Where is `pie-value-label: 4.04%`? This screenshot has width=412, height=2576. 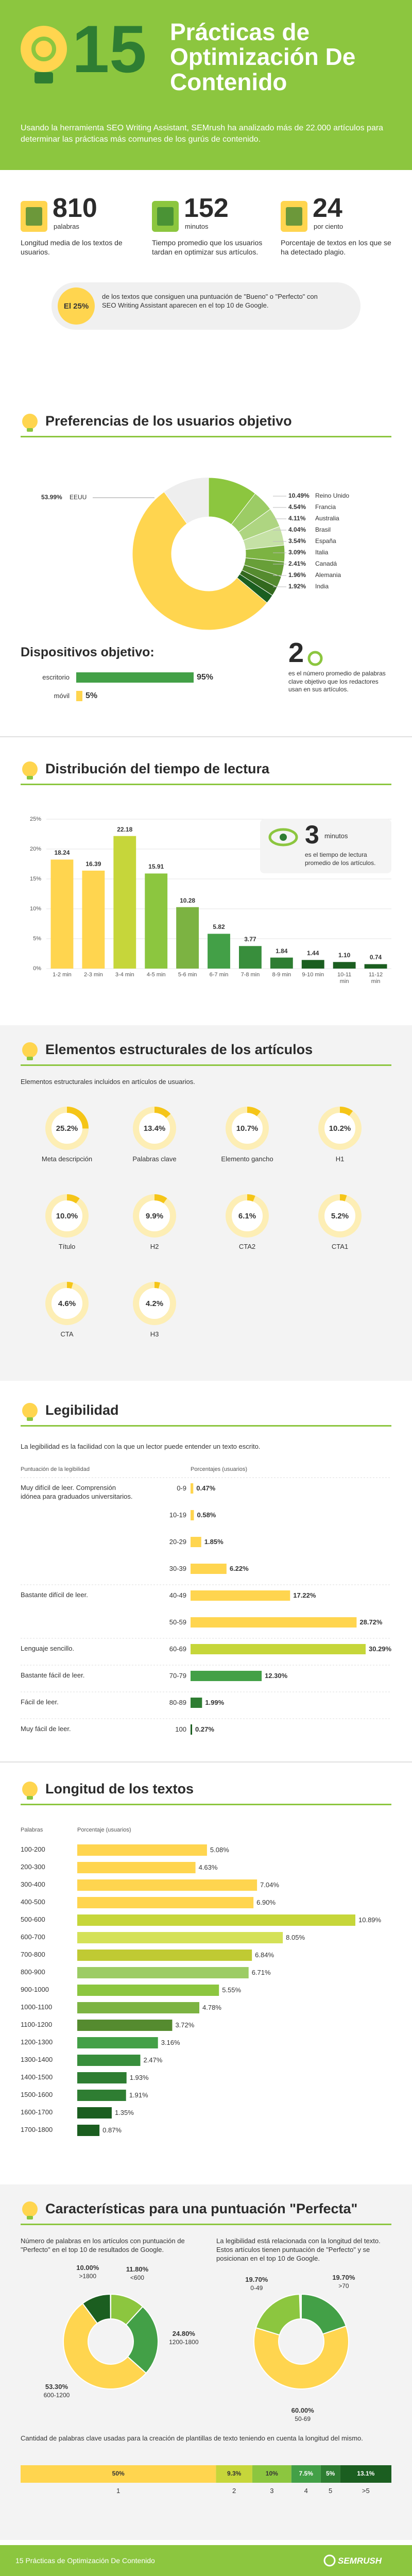 pie-value-label: 4.04% is located at coordinates (297, 529).